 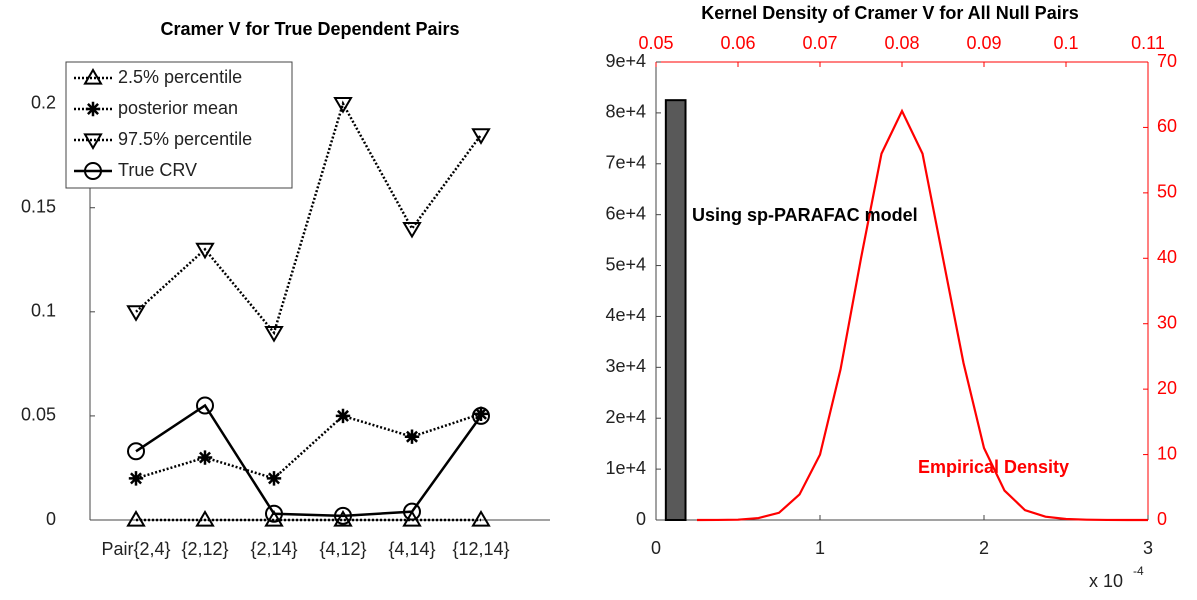 I want to click on y-tick-label: 3e+4, so click(x=625, y=366).